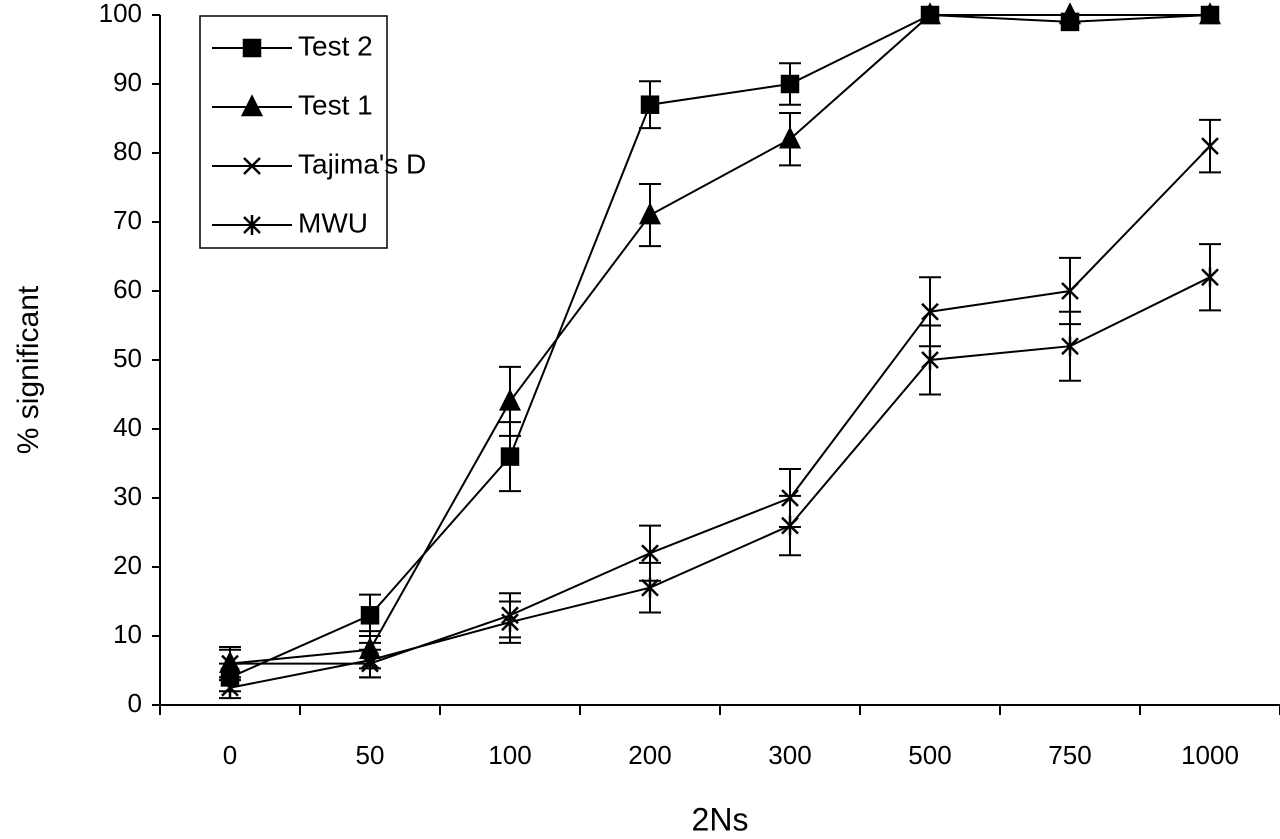 This screenshot has width=1280, height=839. What do you see at coordinates (230, 755) in the screenshot?
I see `x-tick-label: 0` at bounding box center [230, 755].